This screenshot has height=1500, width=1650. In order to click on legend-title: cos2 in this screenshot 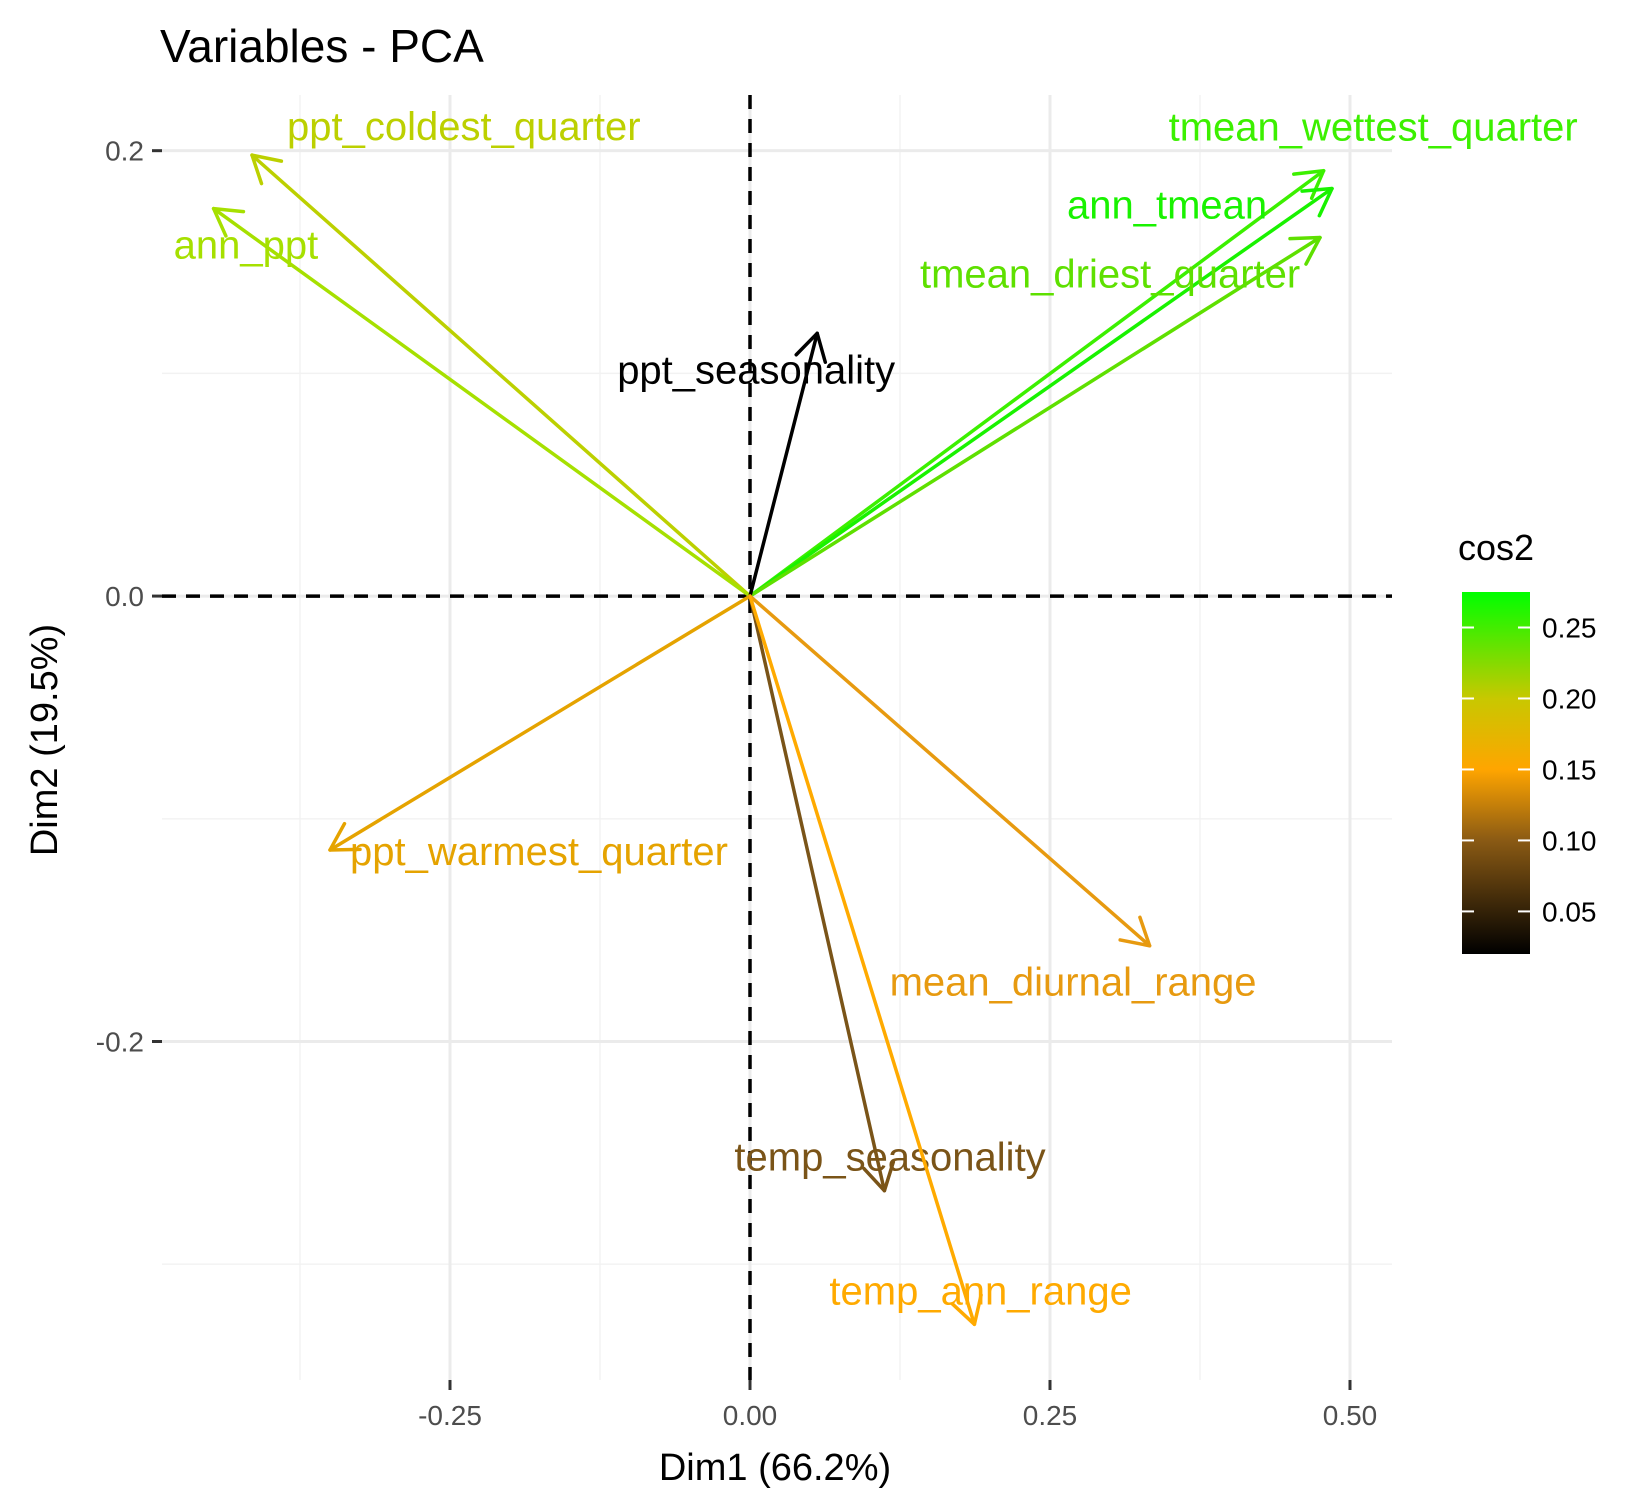, I will do `click(1496, 547)`.